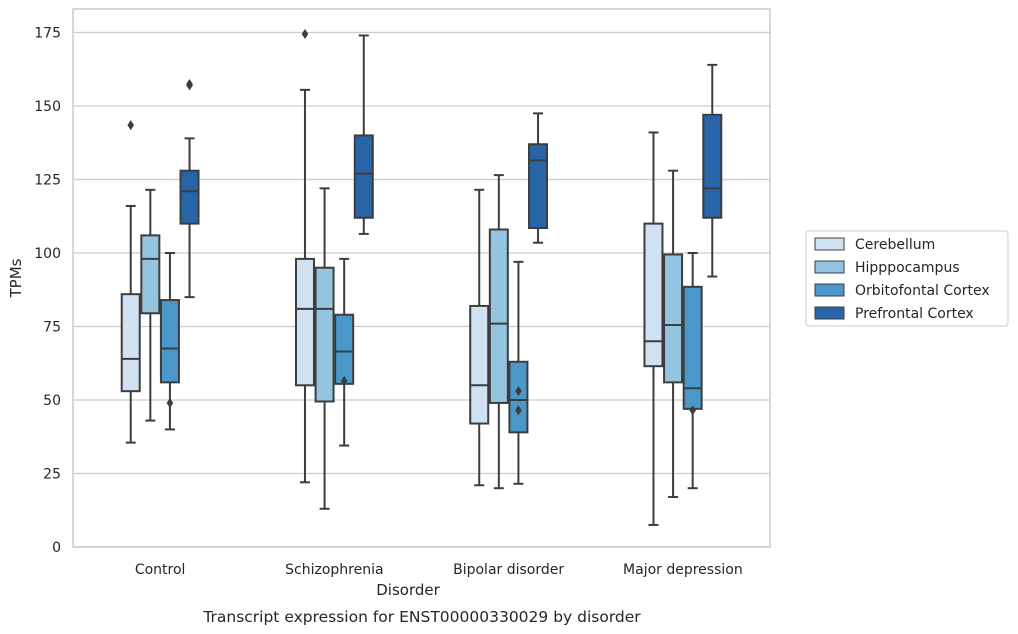  I want to click on legend-label: Hipppocampus, so click(907, 268).